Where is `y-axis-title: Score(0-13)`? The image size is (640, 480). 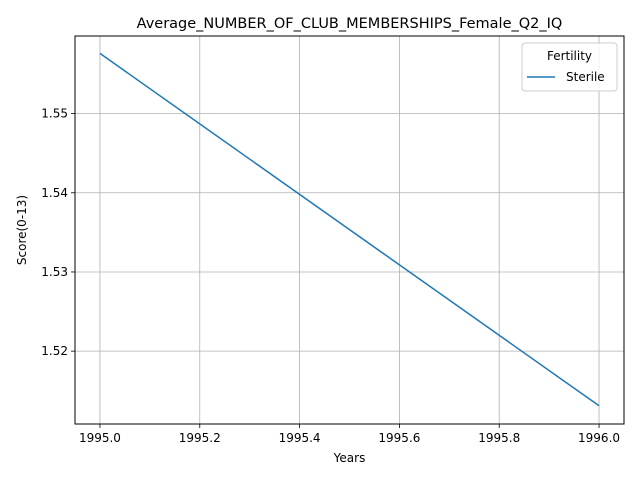 y-axis-title: Score(0-13) is located at coordinates (22, 230).